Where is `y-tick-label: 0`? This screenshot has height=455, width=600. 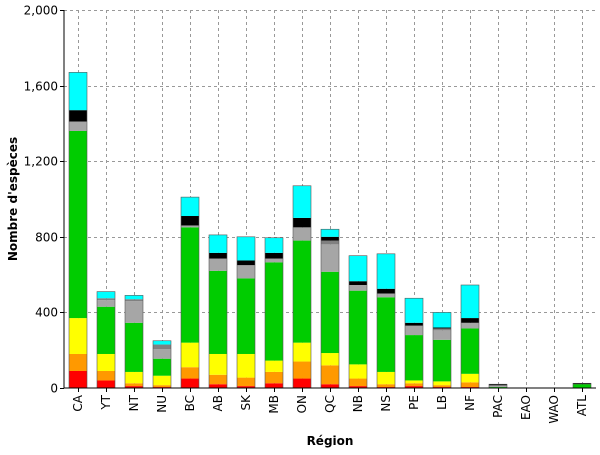 y-tick-label: 0 is located at coordinates (54, 389).